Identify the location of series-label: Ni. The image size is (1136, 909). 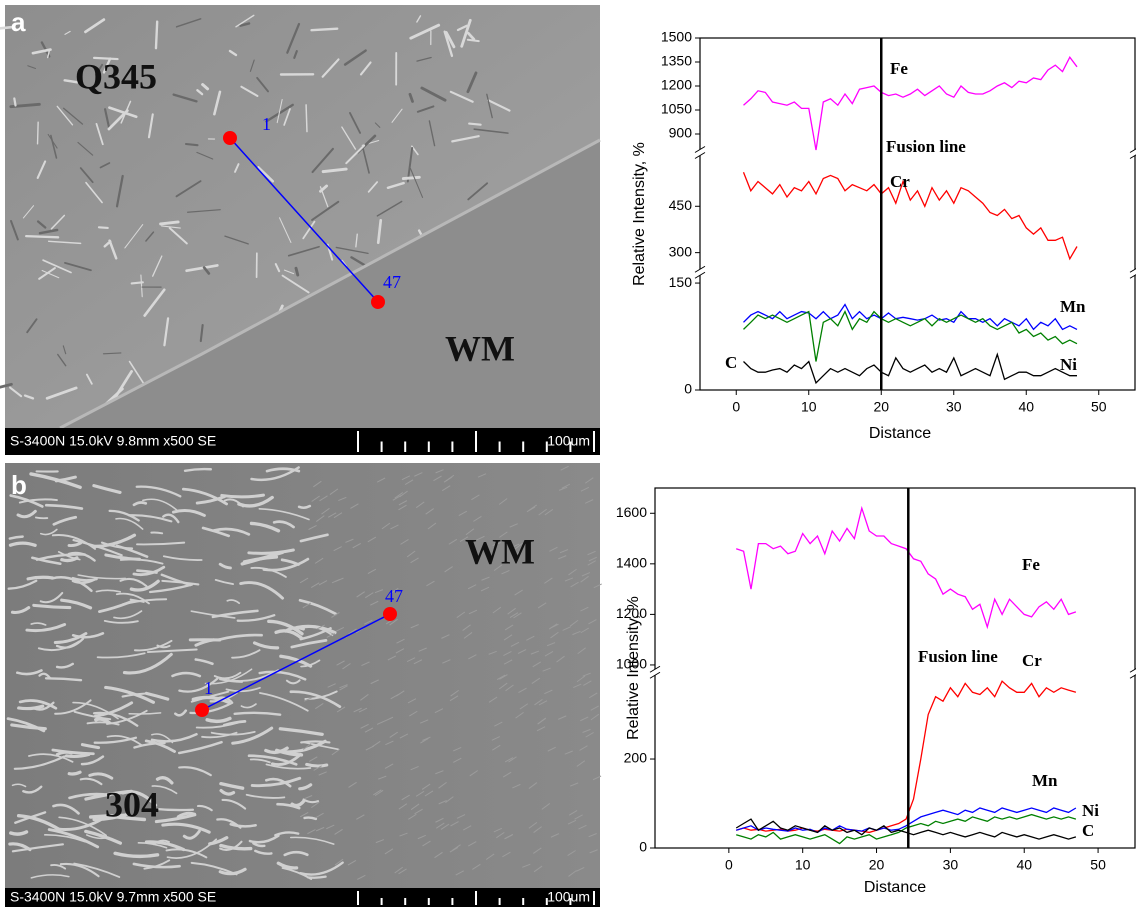
(1090, 810).